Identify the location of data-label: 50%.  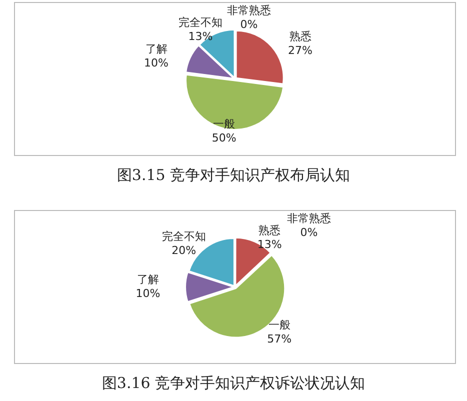
(224, 137).